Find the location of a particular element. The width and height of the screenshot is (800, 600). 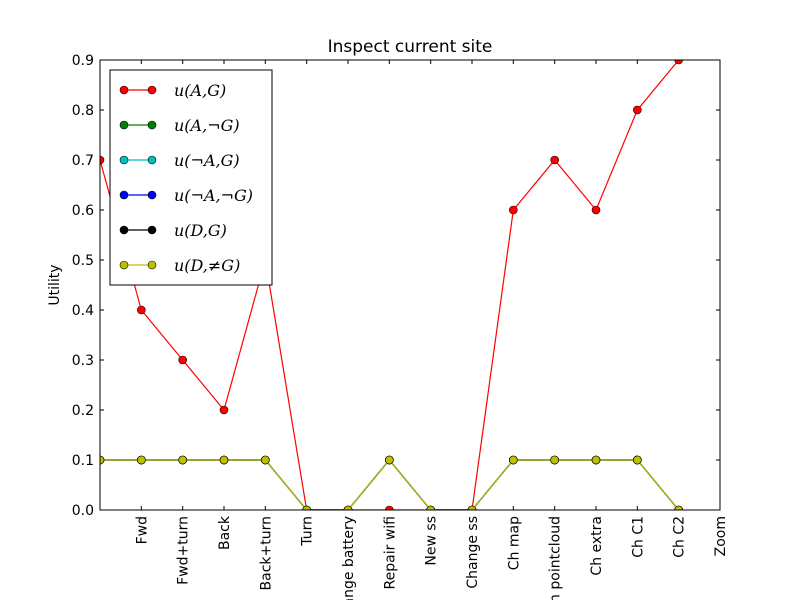

y-tick-label: 0.1 is located at coordinates (83, 461).